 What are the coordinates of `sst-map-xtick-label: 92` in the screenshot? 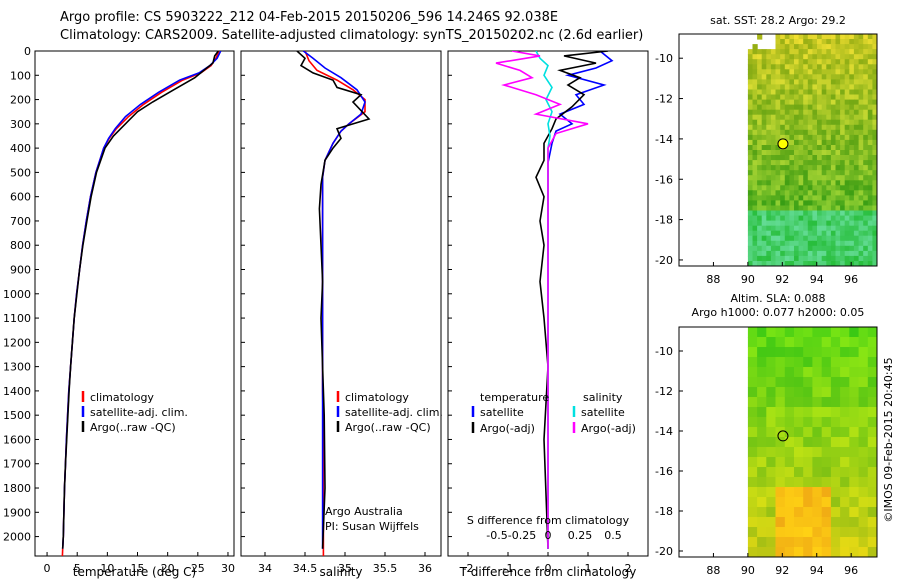 It's located at (782, 279).